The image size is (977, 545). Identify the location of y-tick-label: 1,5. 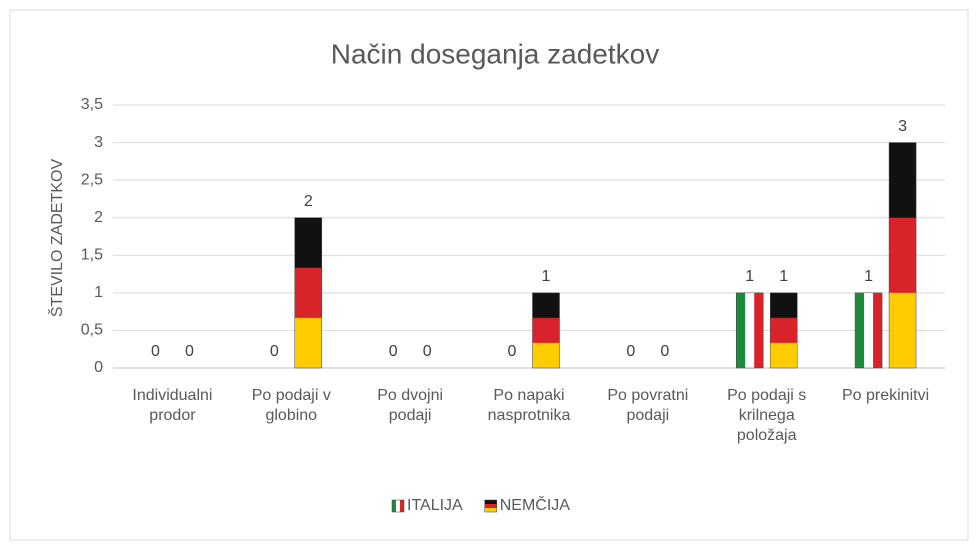
(92, 255).